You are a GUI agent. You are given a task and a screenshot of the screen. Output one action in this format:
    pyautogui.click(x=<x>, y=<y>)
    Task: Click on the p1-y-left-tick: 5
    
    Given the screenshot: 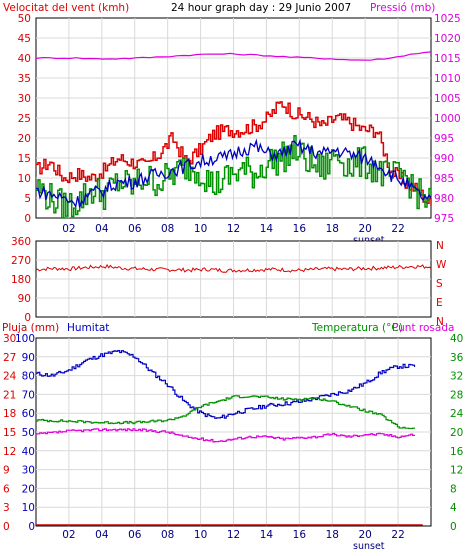 What is the action you would take?
    pyautogui.click(x=27, y=199)
    